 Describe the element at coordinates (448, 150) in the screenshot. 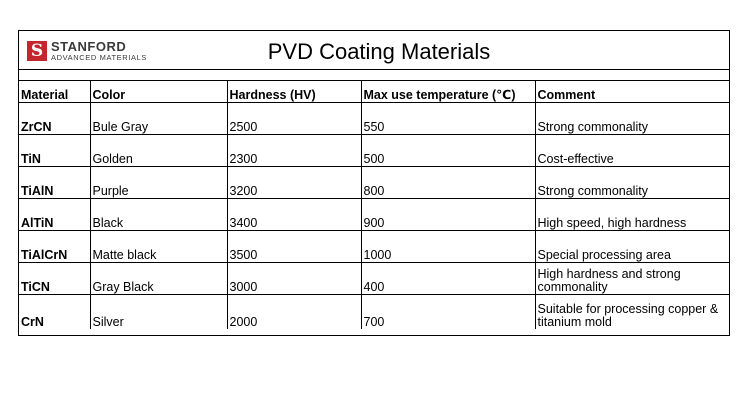

I see `cell-max-temp: 500` at that location.